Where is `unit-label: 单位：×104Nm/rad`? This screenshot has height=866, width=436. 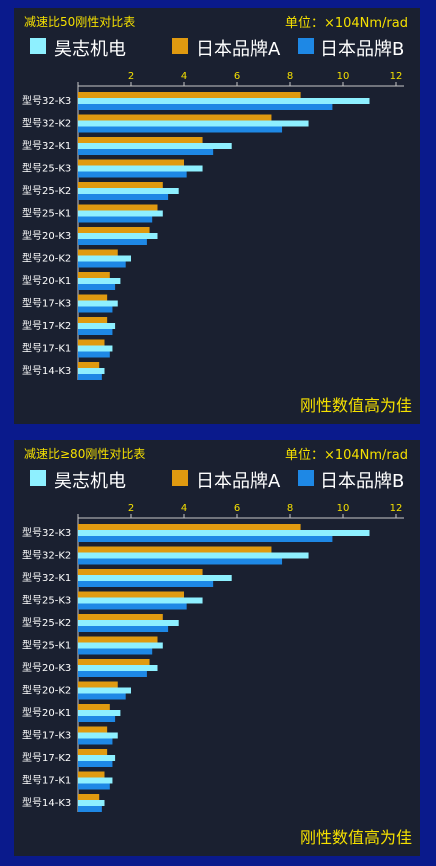 unit-label: 单位：×104Nm/rad is located at coordinates (346, 455).